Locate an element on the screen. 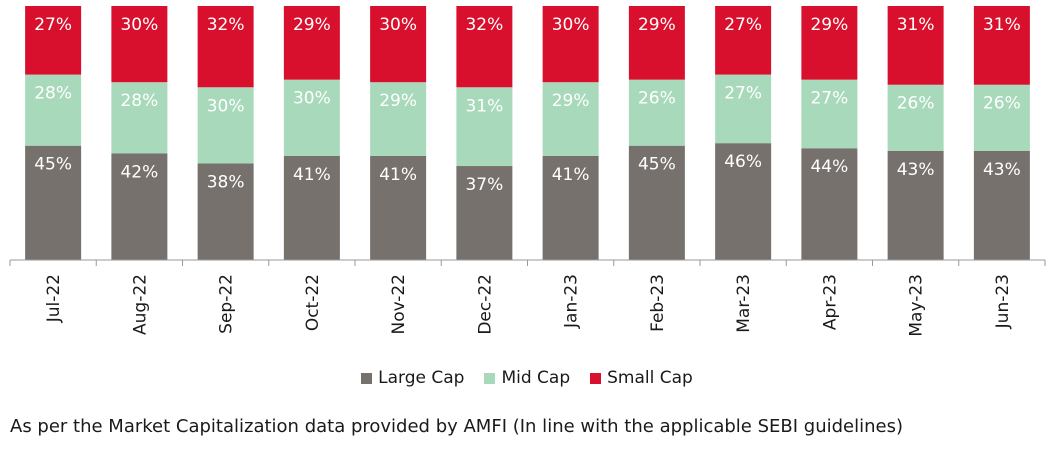  legend-label-mid-cap: Mid Cap is located at coordinates (536, 378).